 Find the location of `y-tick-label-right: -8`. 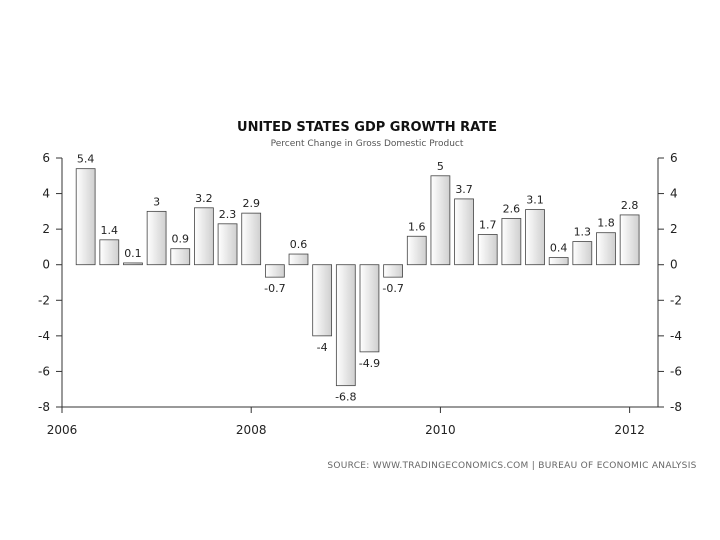

y-tick-label-right: -8 is located at coordinates (676, 407).